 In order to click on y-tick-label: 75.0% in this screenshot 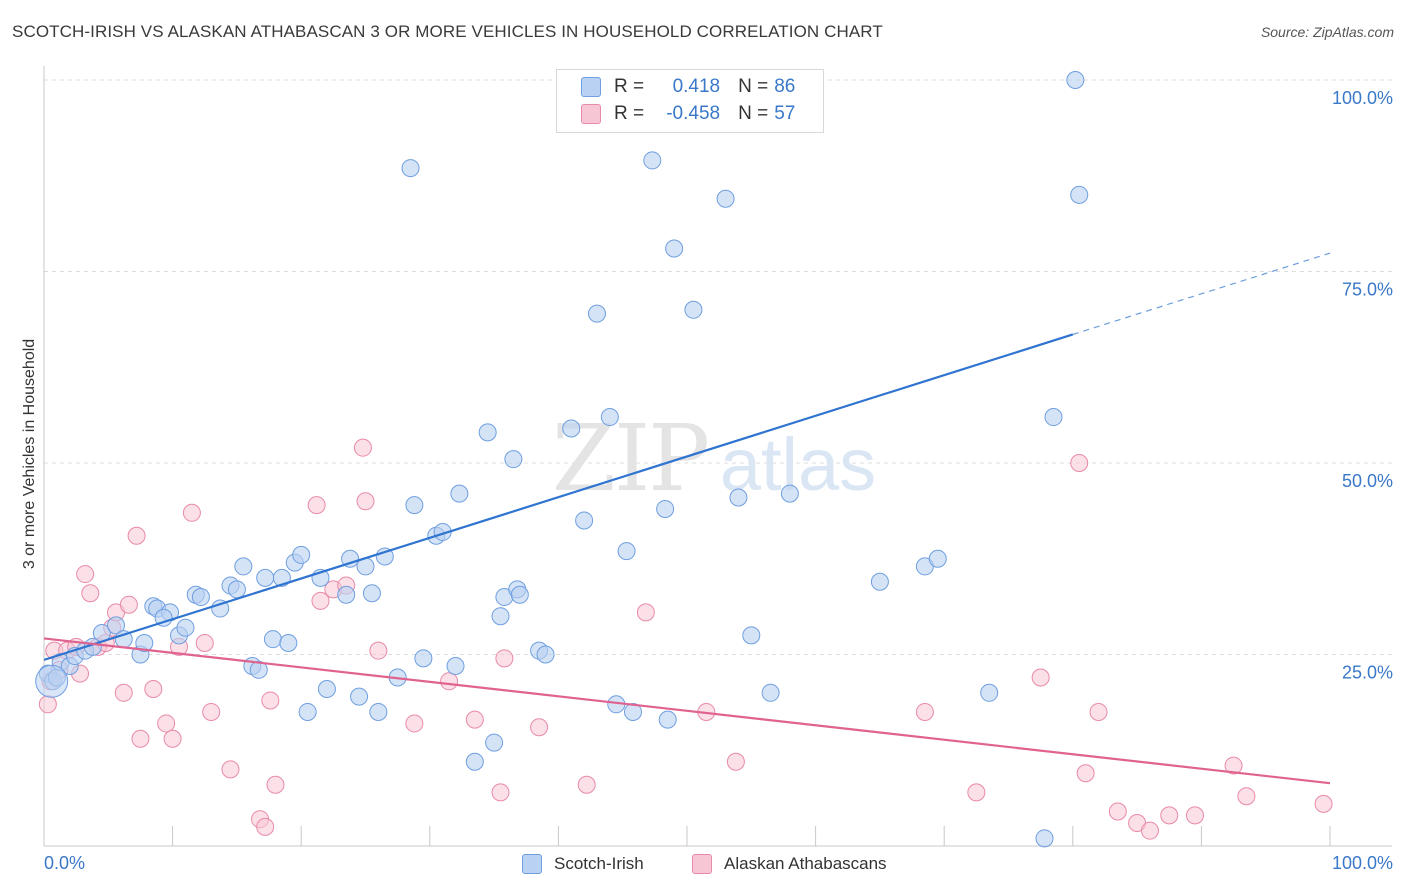, I will do `click(1367, 290)`.